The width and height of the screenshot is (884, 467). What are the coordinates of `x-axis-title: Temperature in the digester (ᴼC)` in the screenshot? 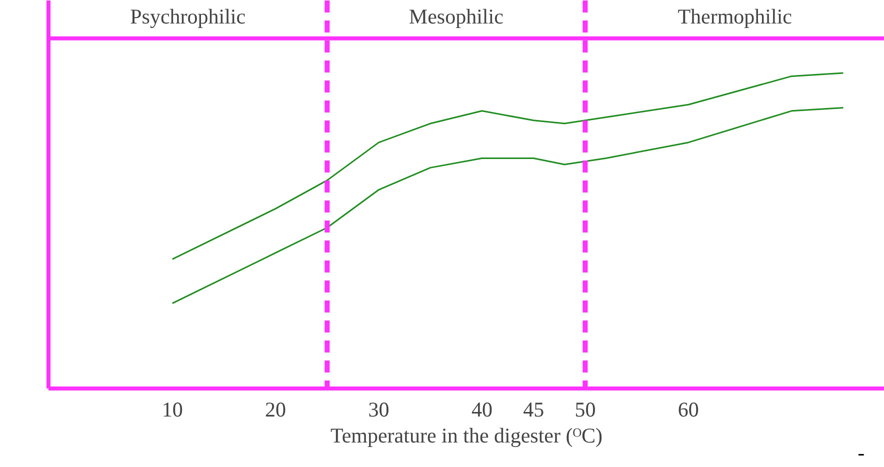 It's located at (466, 436).